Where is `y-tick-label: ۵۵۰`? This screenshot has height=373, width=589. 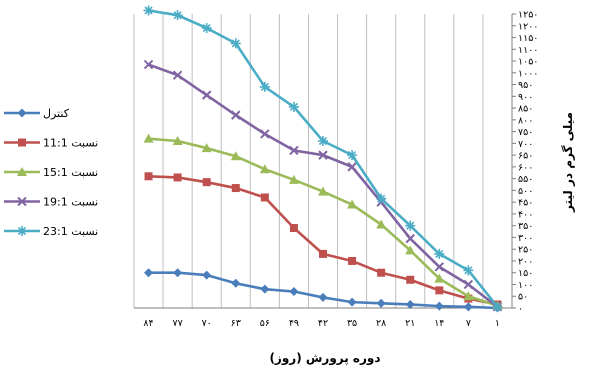 y-tick-label: ۵۵۰ is located at coordinates (525, 179).